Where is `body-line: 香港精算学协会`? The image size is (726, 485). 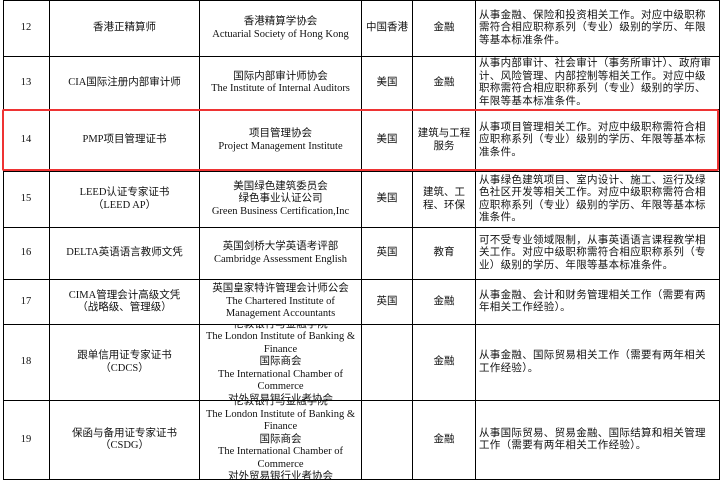
body-line: 香港精算学协会 is located at coordinates (280, 21).